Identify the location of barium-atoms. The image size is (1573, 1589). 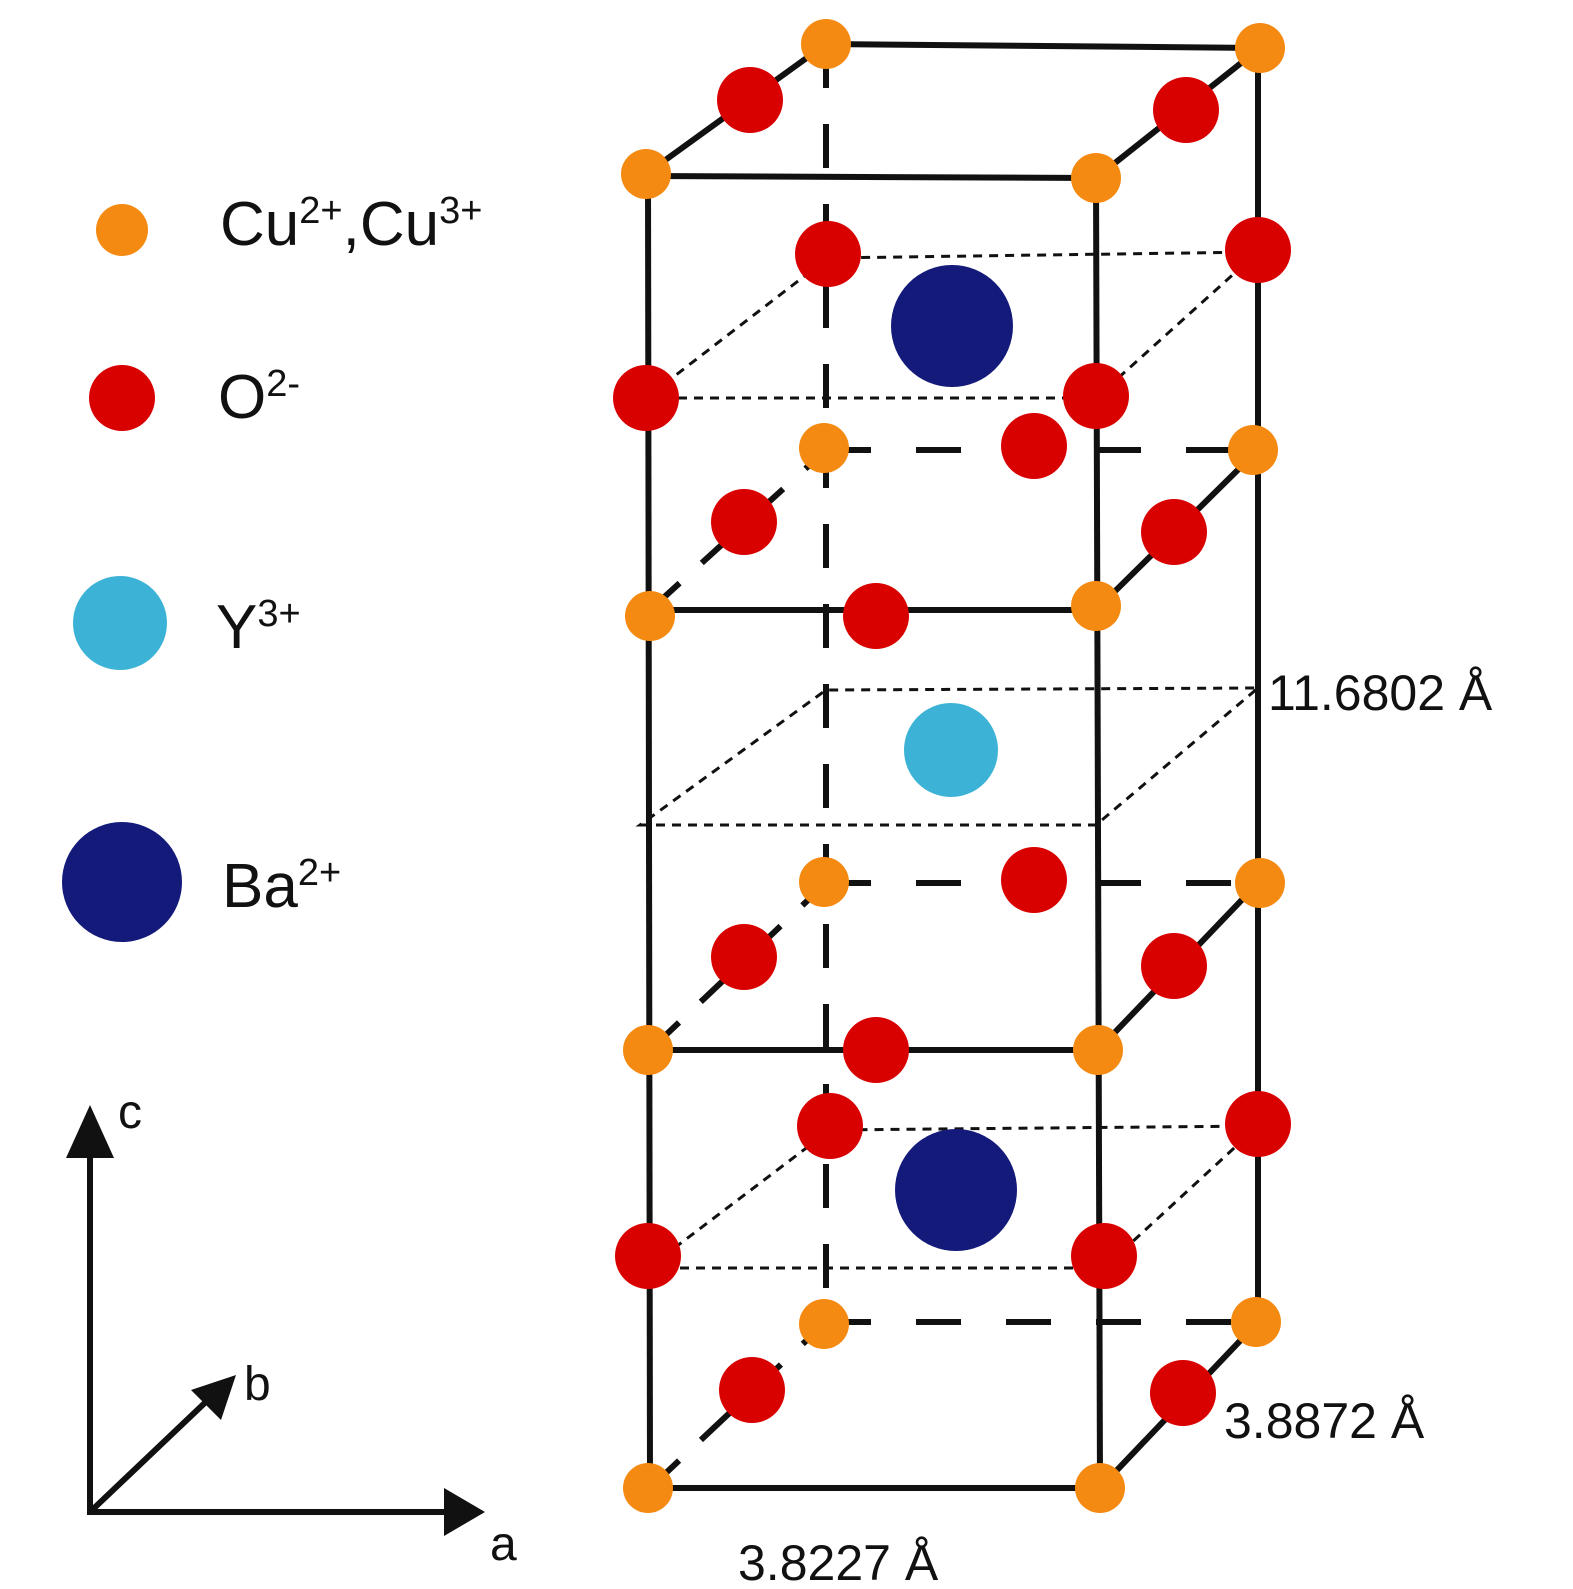
(954, 758).